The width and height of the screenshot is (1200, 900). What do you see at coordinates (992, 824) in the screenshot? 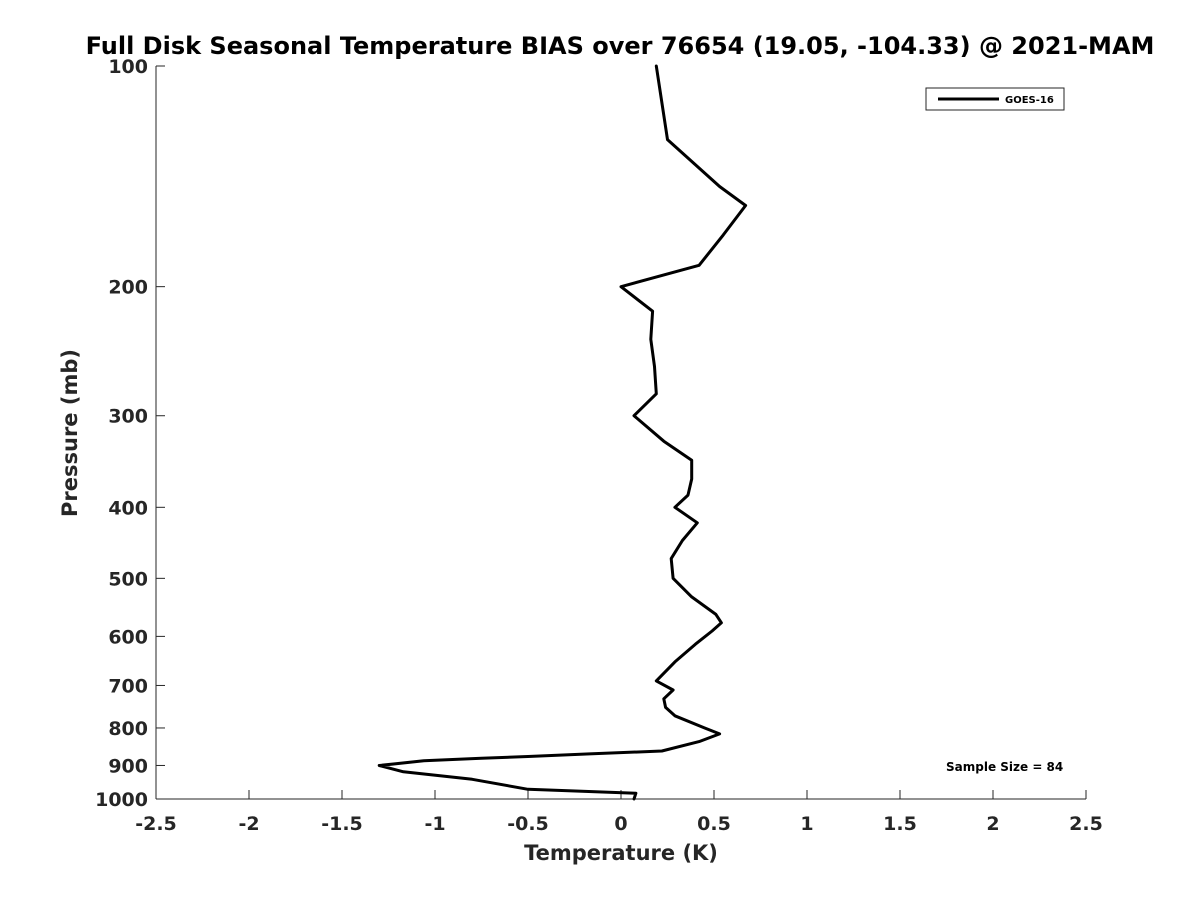
I see `x-tick-label: 2` at bounding box center [992, 824].